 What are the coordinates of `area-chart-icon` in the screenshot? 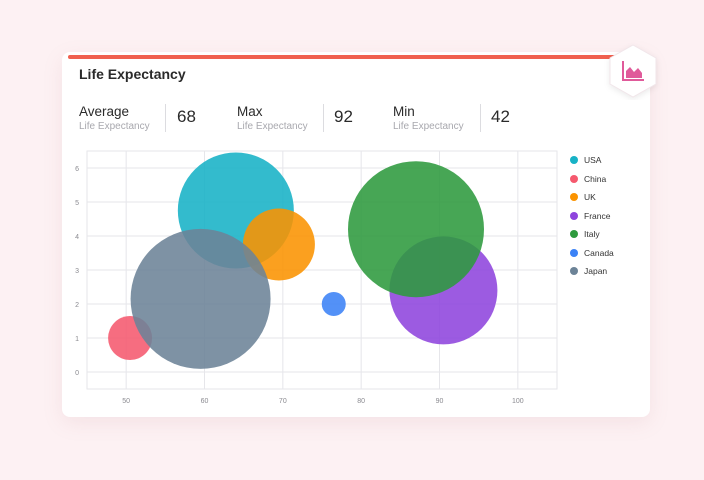 It's located at (633, 71).